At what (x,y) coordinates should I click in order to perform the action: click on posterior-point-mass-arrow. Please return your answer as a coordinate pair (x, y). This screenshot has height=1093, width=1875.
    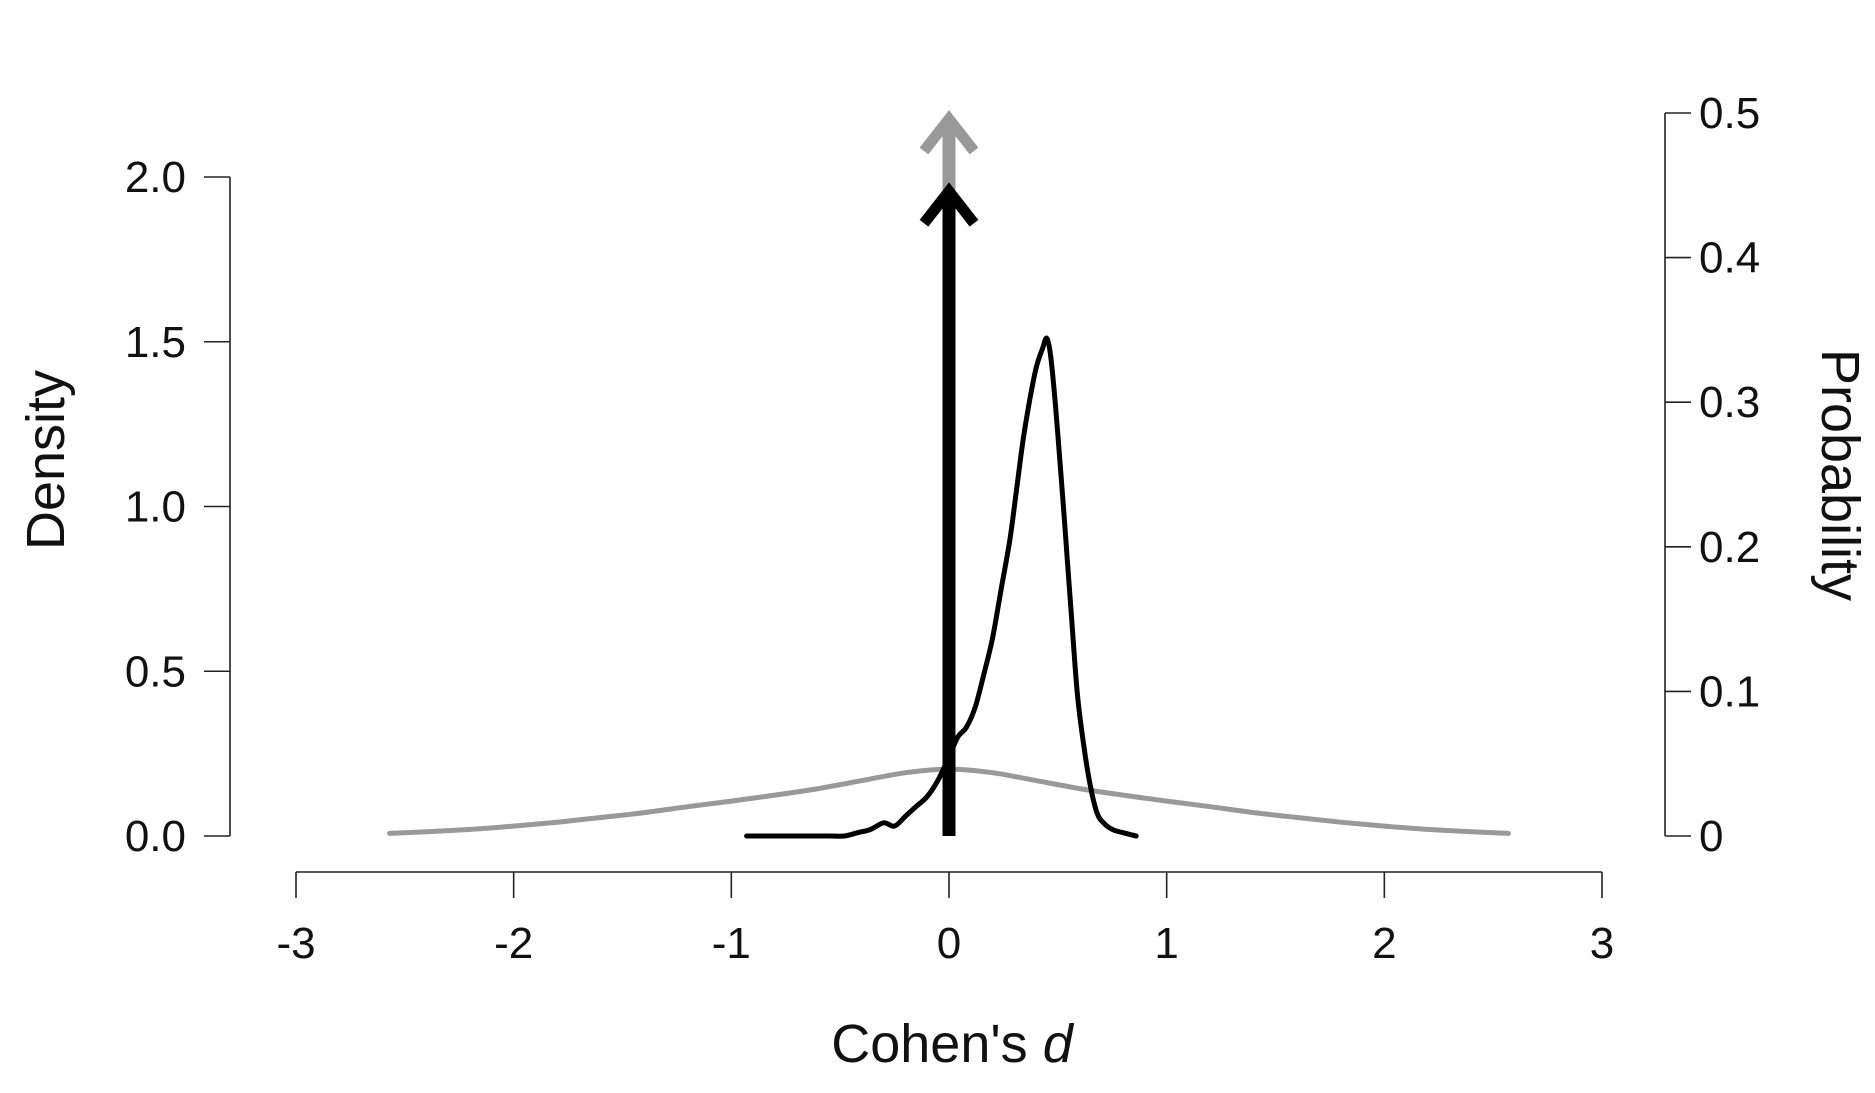
    Looking at the image, I should click on (949, 509).